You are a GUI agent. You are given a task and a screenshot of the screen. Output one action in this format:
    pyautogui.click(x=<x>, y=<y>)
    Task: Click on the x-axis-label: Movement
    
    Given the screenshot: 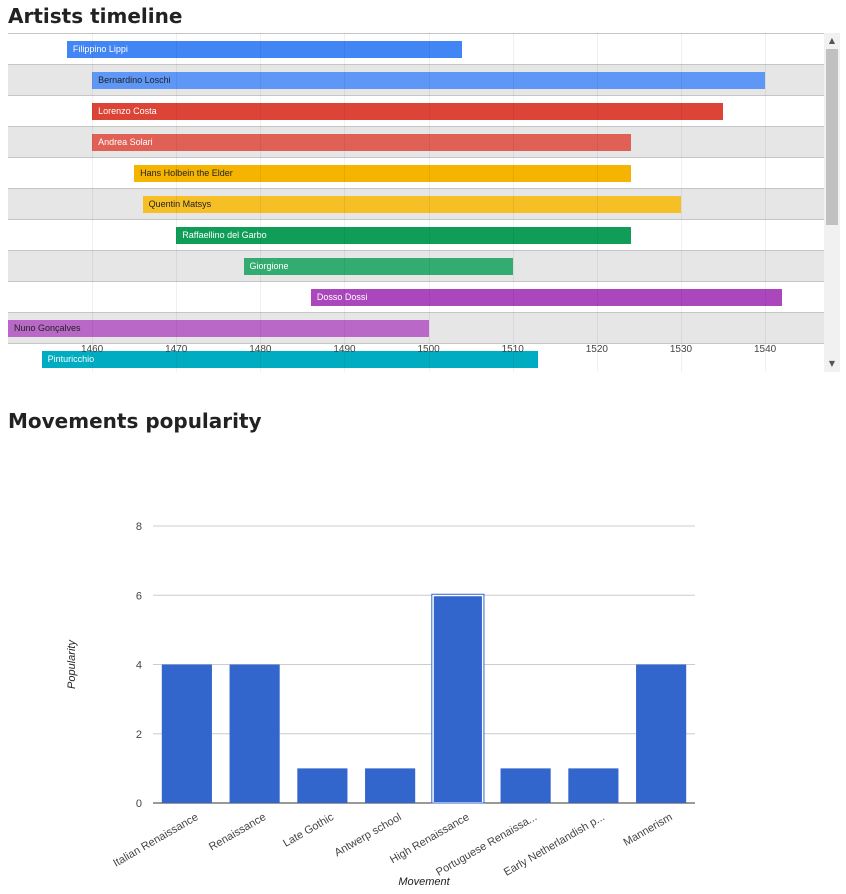 What is the action you would take?
    pyautogui.click(x=424, y=882)
    